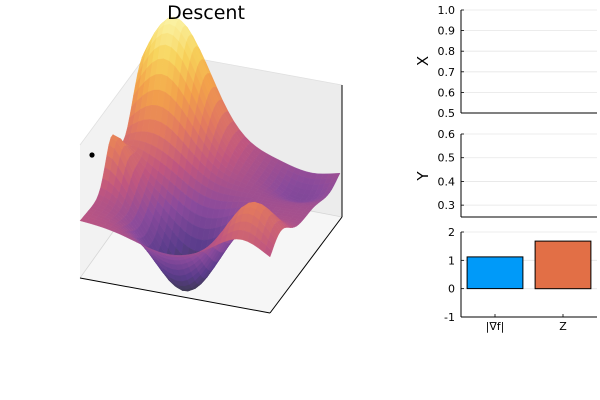 The width and height of the screenshot is (600, 400). I want to click on x-plot-ylabel: X, so click(423, 61).